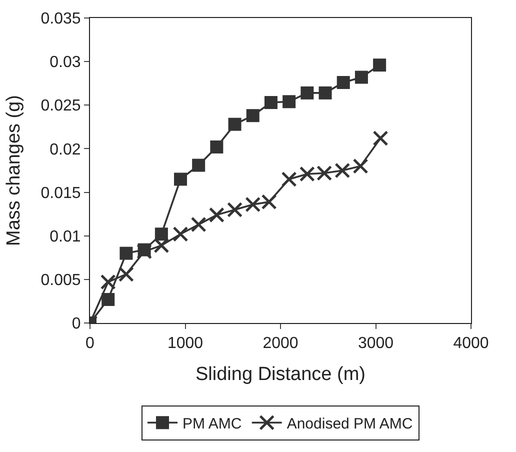 Image resolution: width=516 pixels, height=452 pixels. I want to click on x-tick-label: 2000, so click(280, 343).